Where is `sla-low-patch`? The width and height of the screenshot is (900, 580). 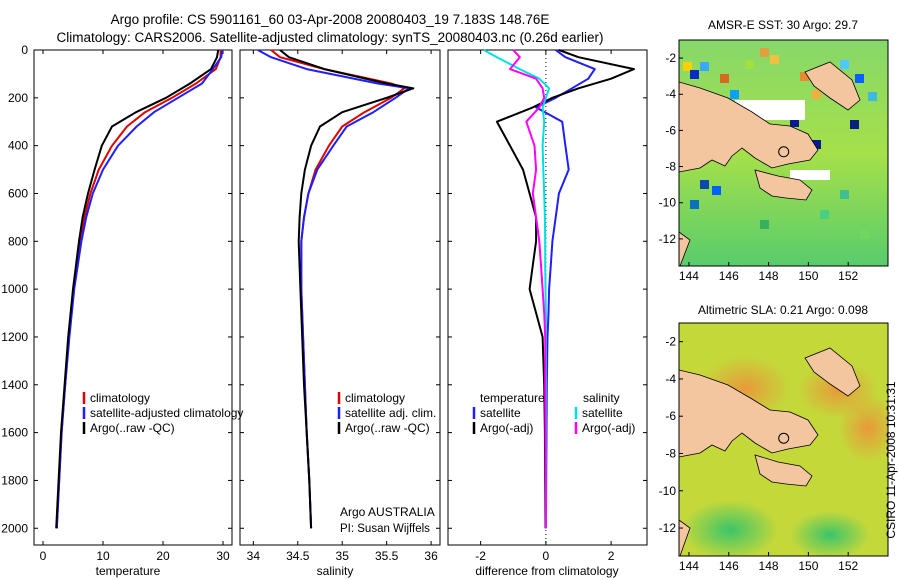
sla-low-patch is located at coordinates (830, 533).